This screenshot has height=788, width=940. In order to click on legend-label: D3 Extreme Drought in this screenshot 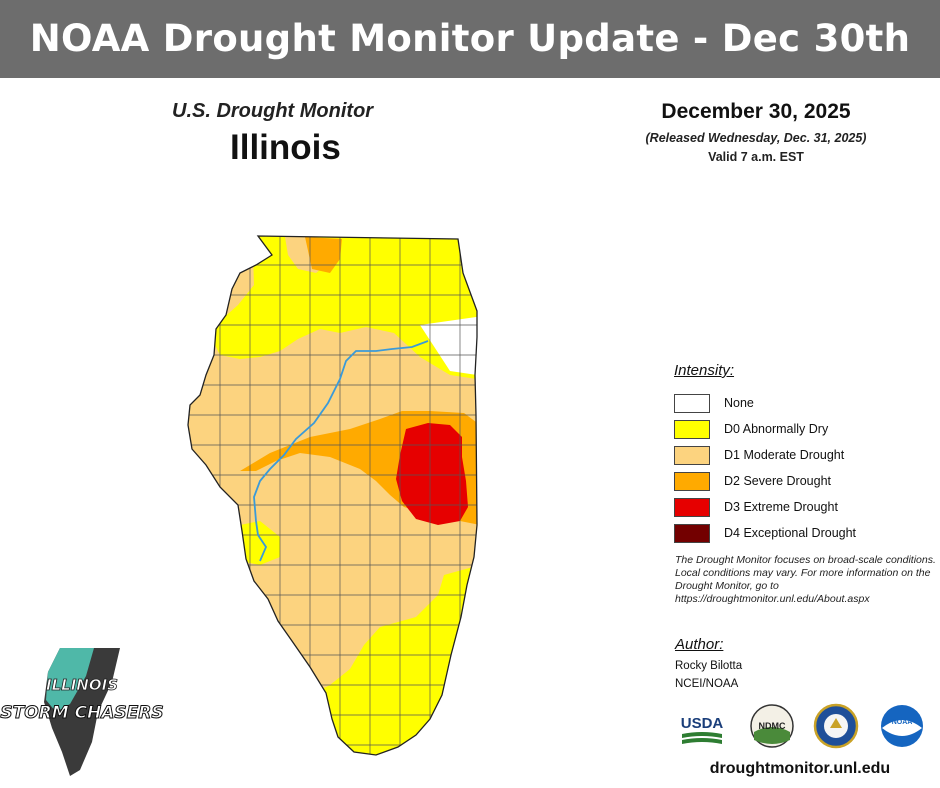, I will do `click(781, 507)`.